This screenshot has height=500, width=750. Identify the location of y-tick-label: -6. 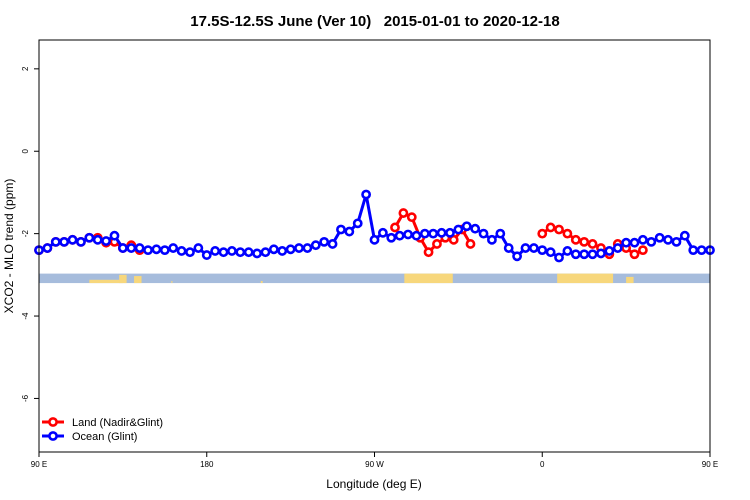
(25, 398).